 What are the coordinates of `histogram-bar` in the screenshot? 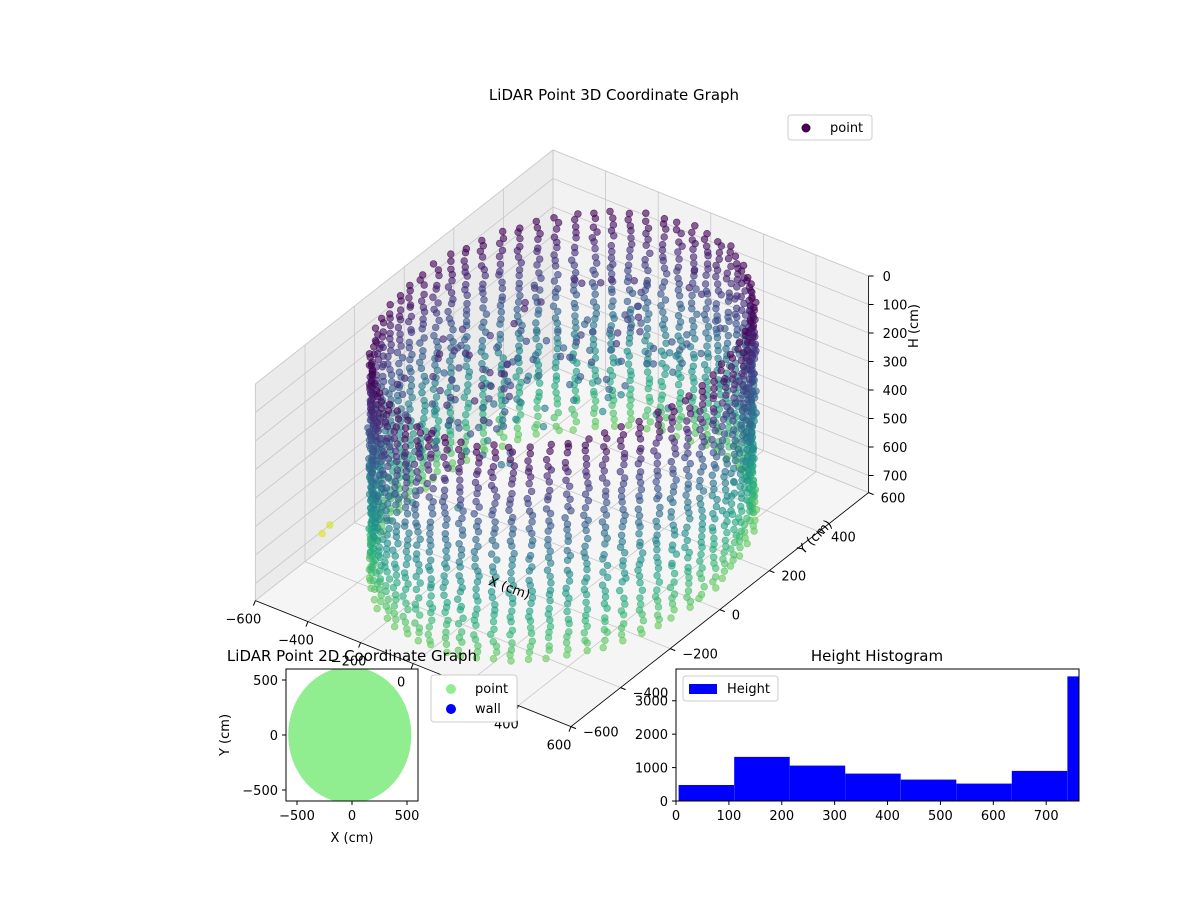 It's located at (873, 787).